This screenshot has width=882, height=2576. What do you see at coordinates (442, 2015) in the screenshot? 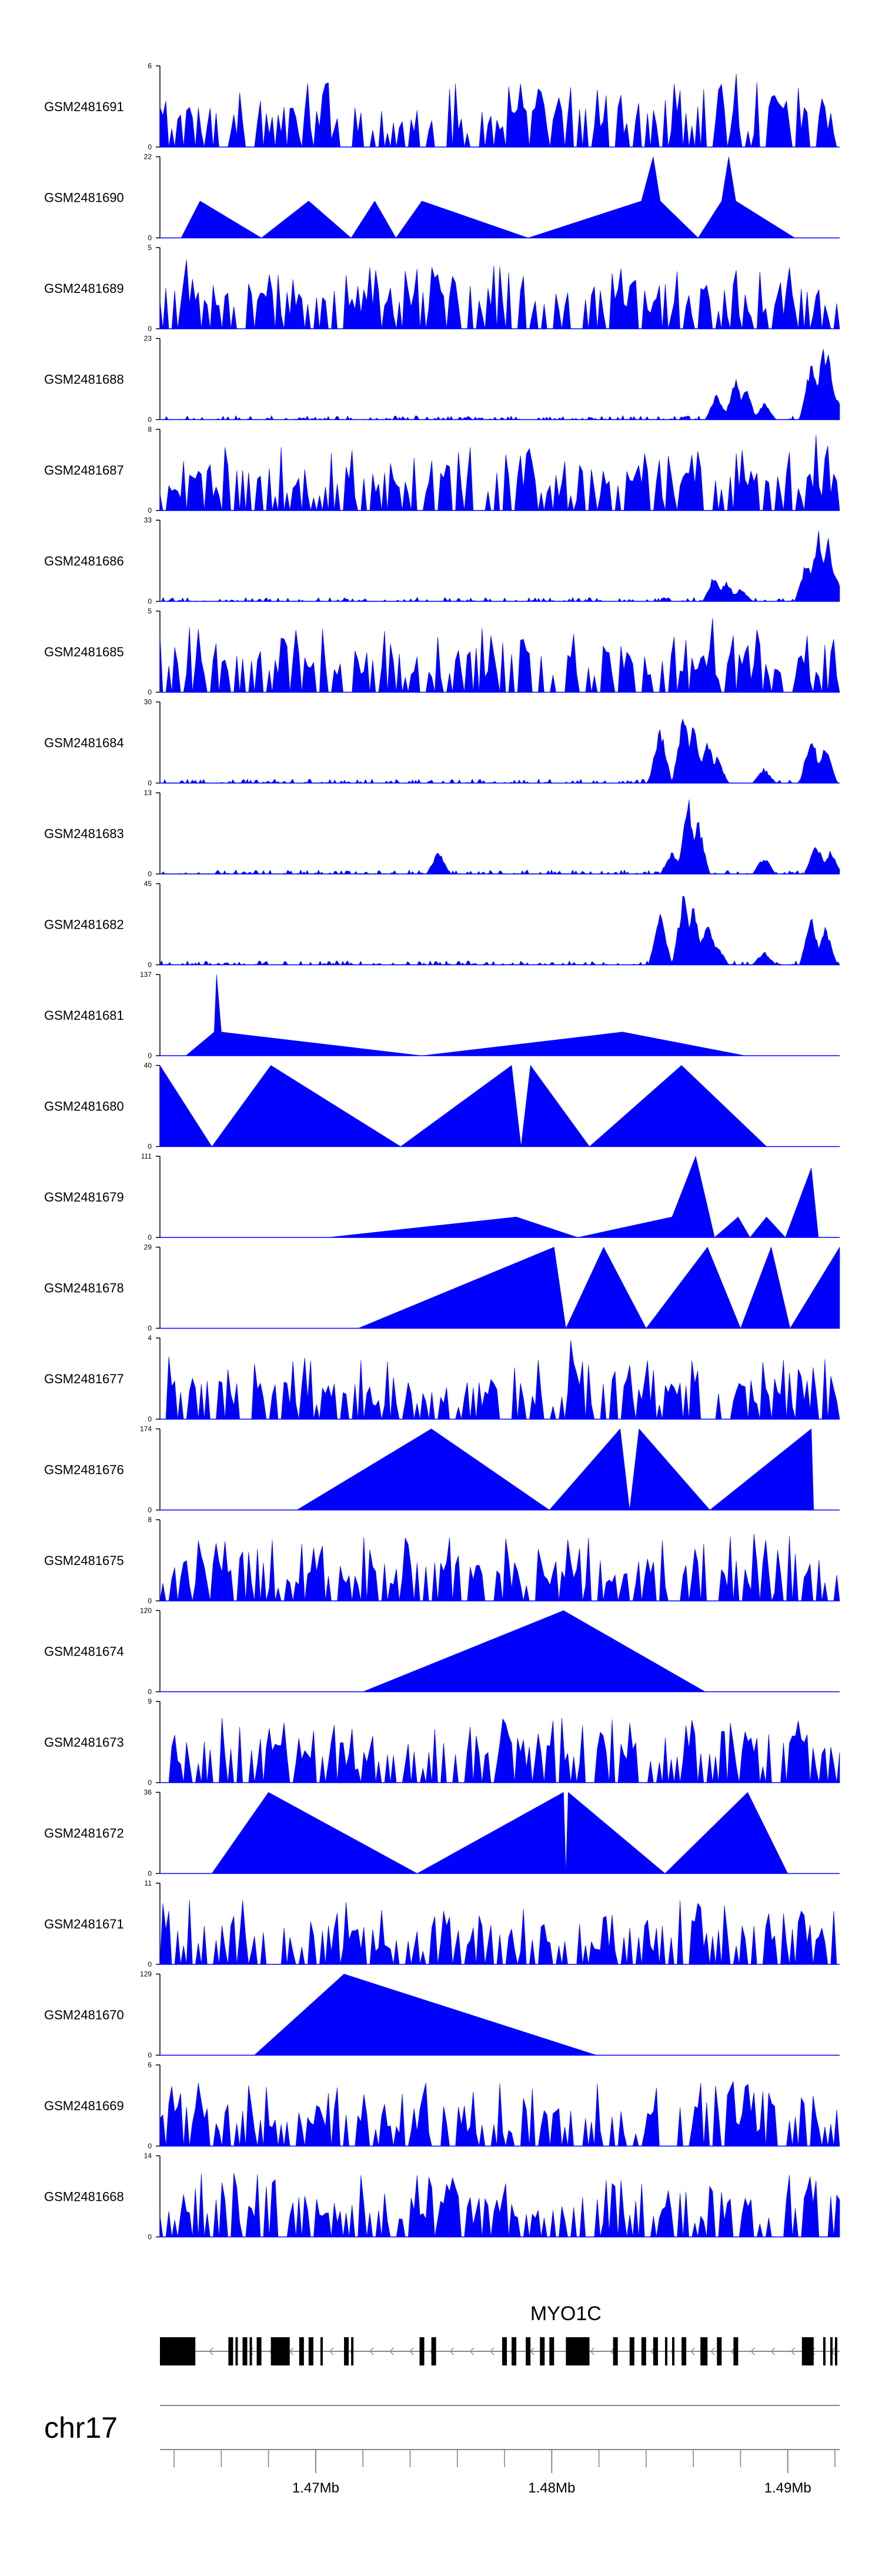
I see `track-GSM2481670: GSM2481670 129 0` at bounding box center [442, 2015].